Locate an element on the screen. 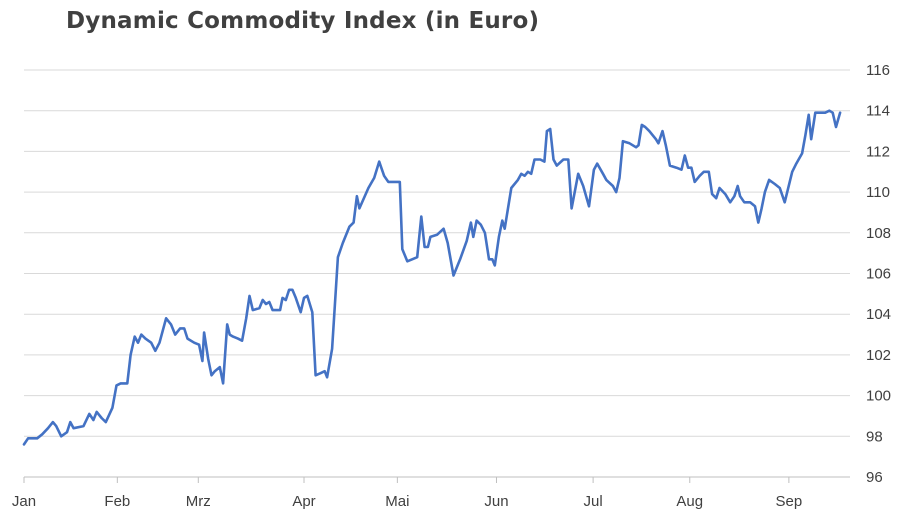  y-axis-ticks: 96 98 100 102 104 106 108 110 112 114 116 is located at coordinates (878, 274).